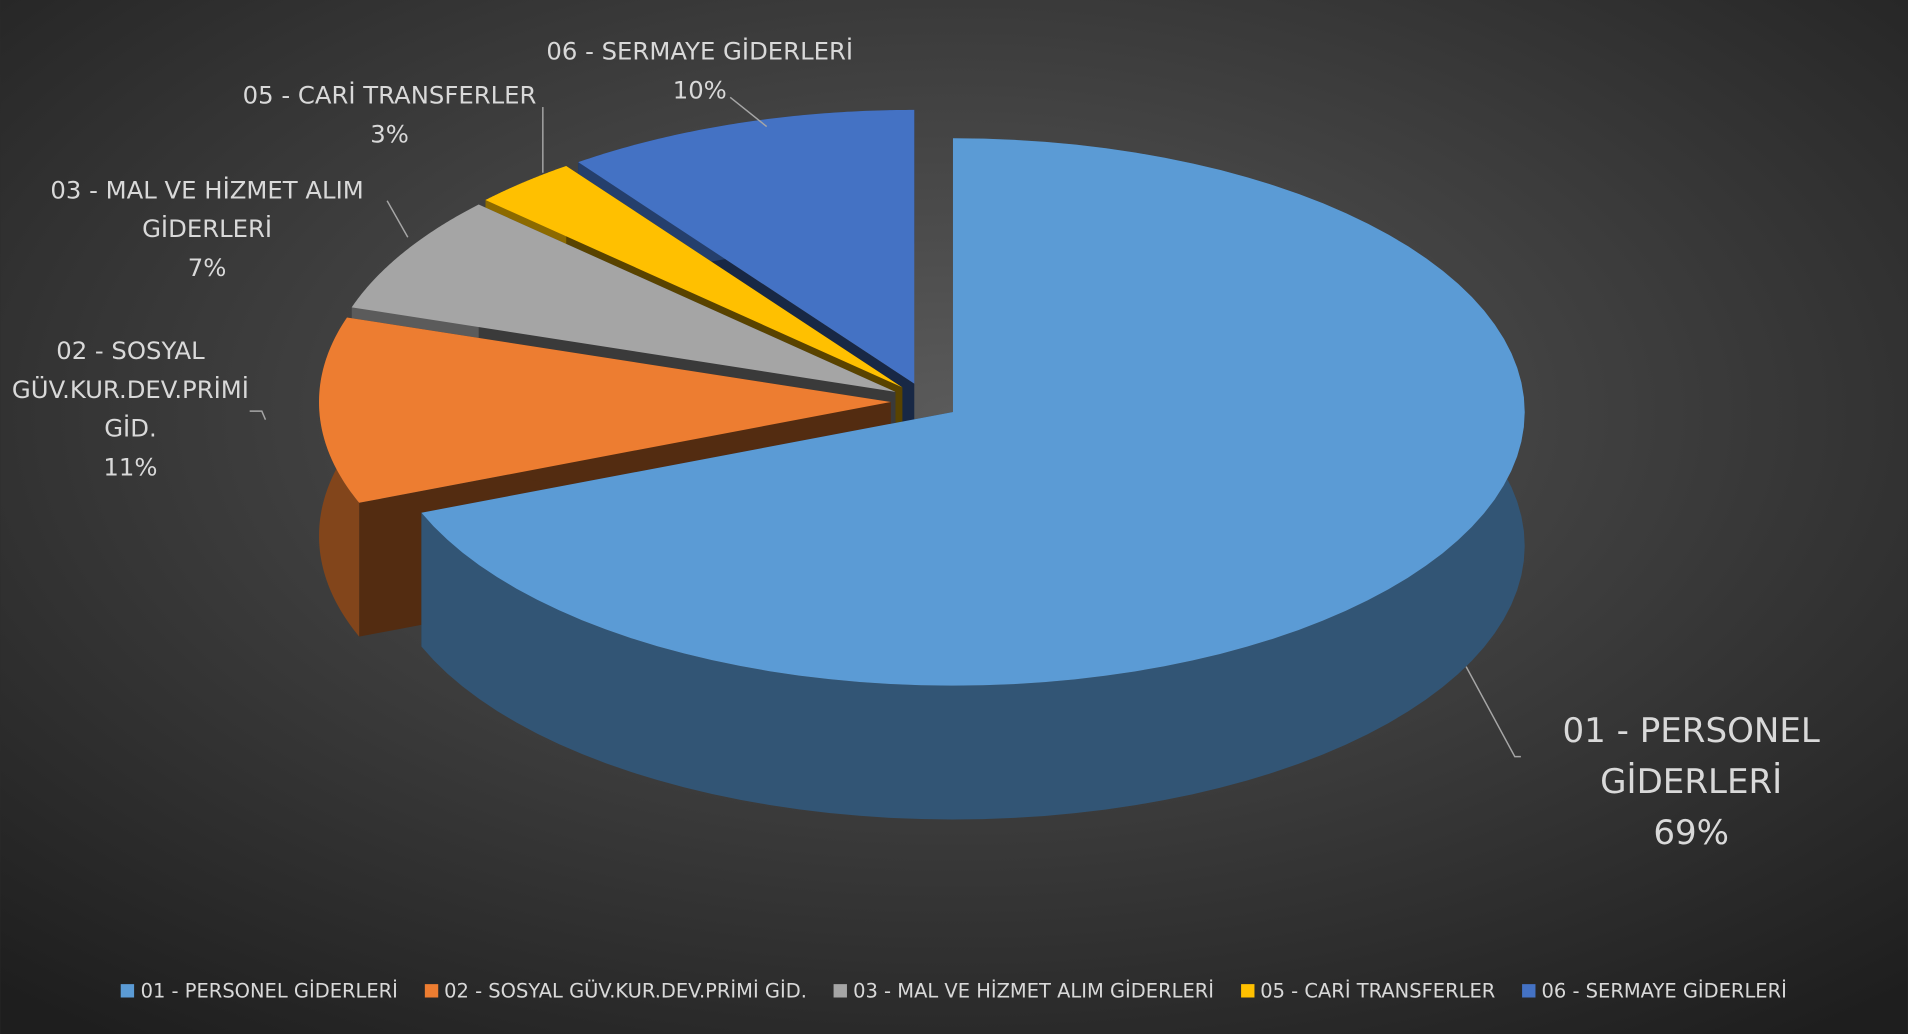 Image resolution: width=1908 pixels, height=1034 pixels. I want to click on data-label: 06 - SERMAYE GİDERLERİ 10%, so click(699, 71).